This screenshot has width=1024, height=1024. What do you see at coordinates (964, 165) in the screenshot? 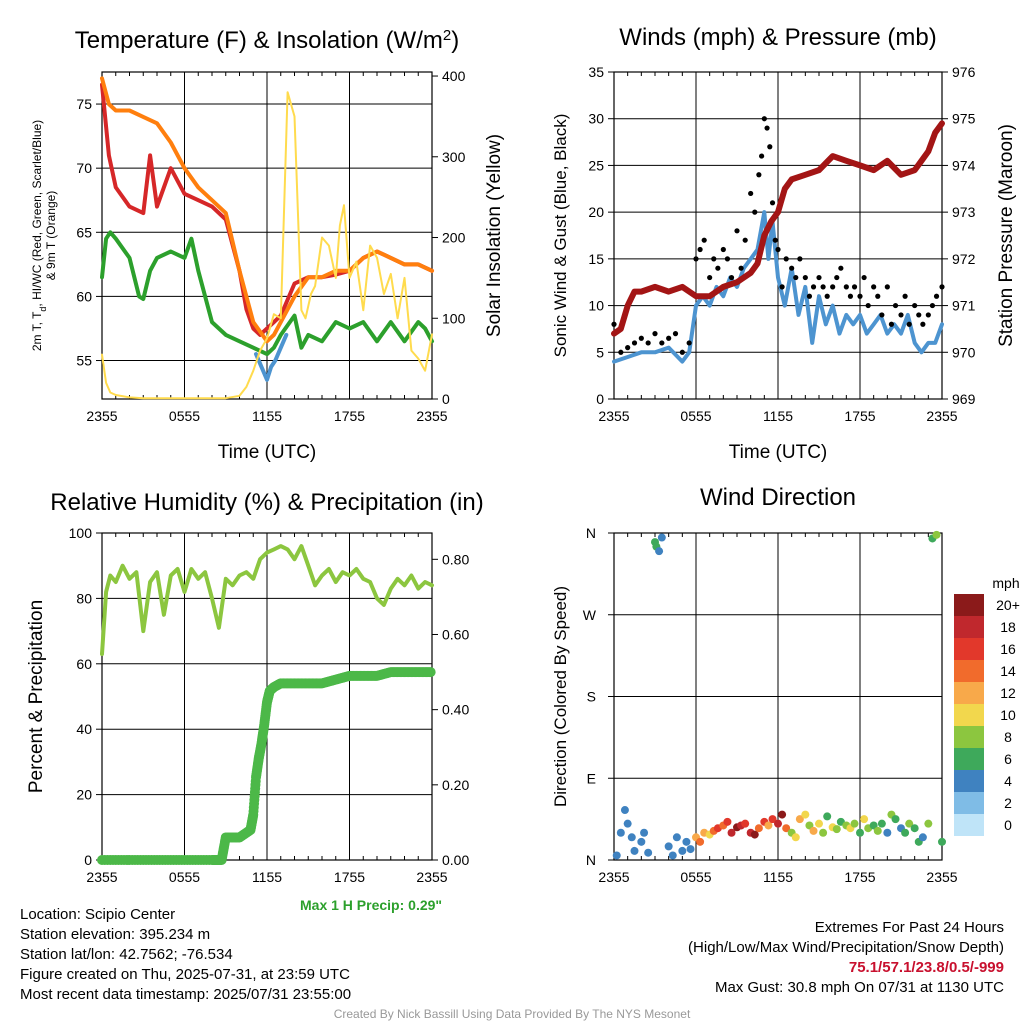
I see `y2-tick-label: 974` at bounding box center [964, 165].